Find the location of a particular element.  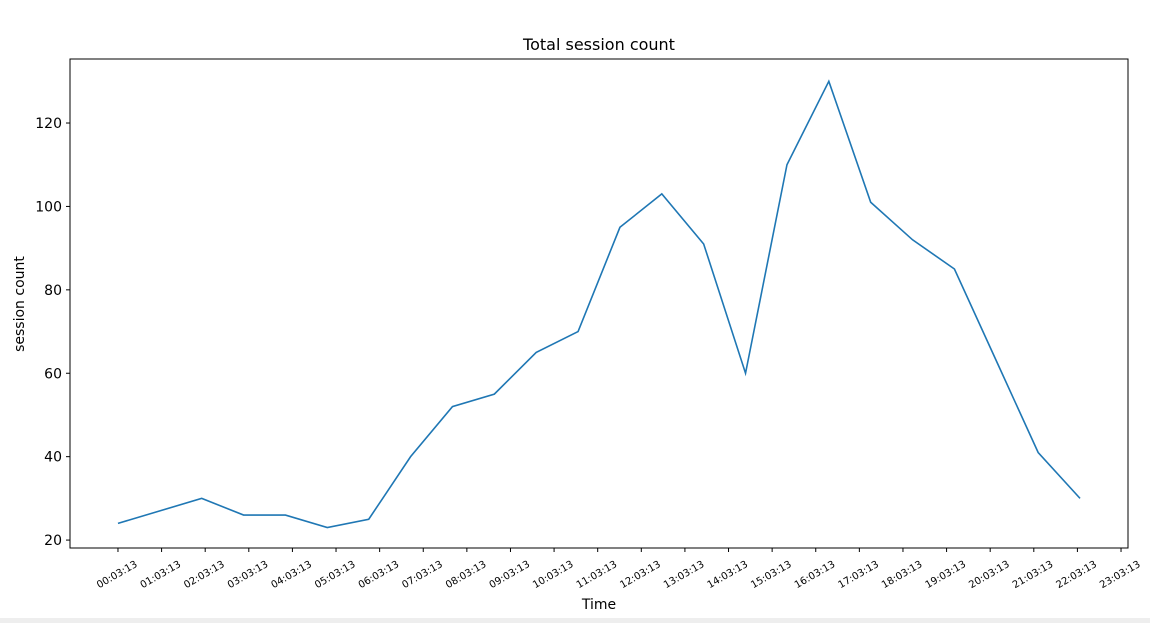

y-axis-label: session count is located at coordinates (20, 304).